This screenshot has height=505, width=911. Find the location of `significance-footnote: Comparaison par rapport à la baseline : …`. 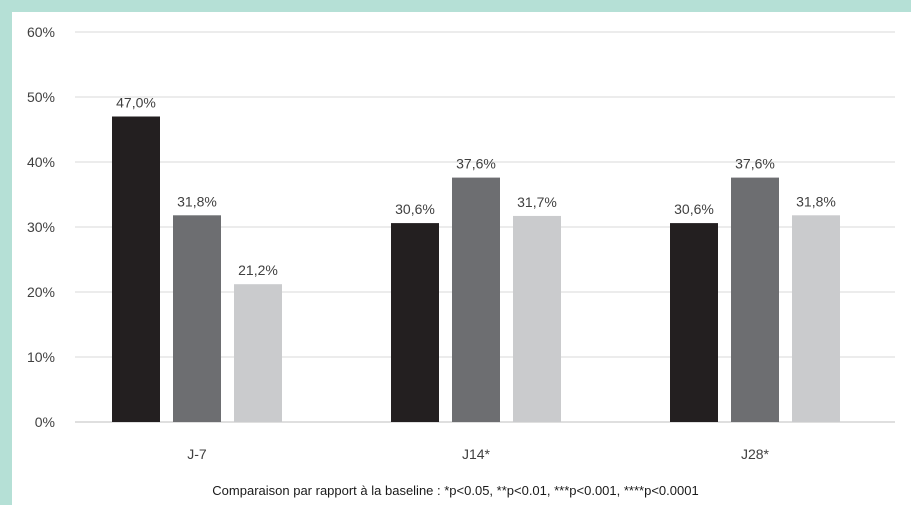

significance-footnote: Comparaison par rapport à la baseline : … is located at coordinates (455, 490).